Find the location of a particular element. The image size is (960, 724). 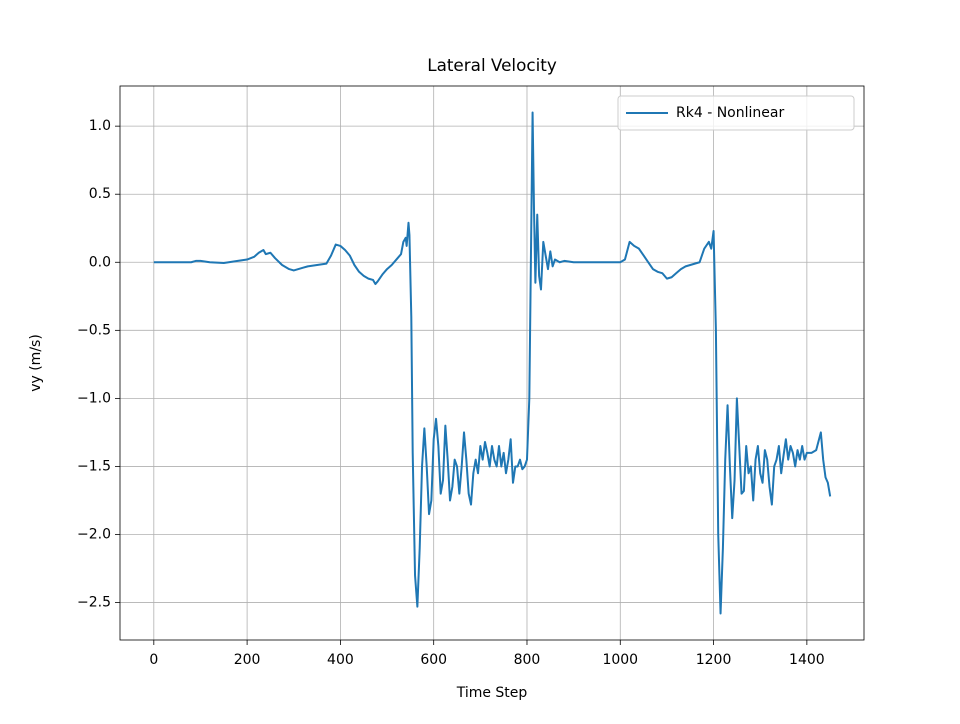

chart-title: Lateral Velocity is located at coordinates (492, 65).